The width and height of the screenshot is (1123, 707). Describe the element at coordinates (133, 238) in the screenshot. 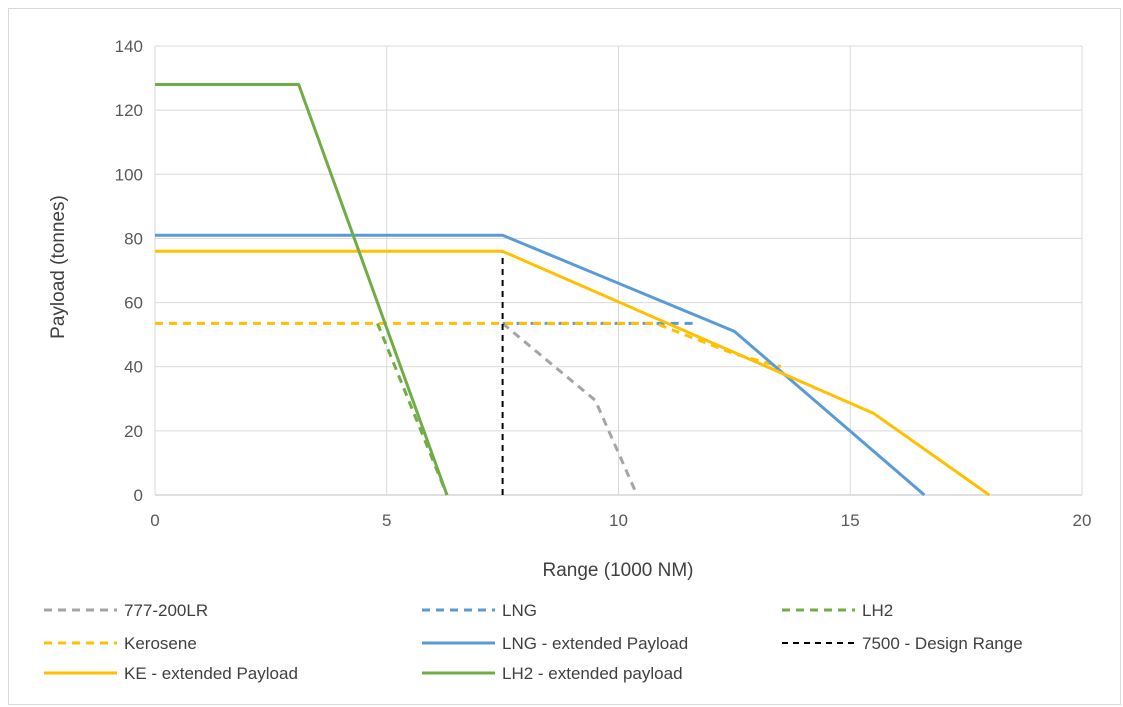

I see `y-tick-label: 80` at that location.